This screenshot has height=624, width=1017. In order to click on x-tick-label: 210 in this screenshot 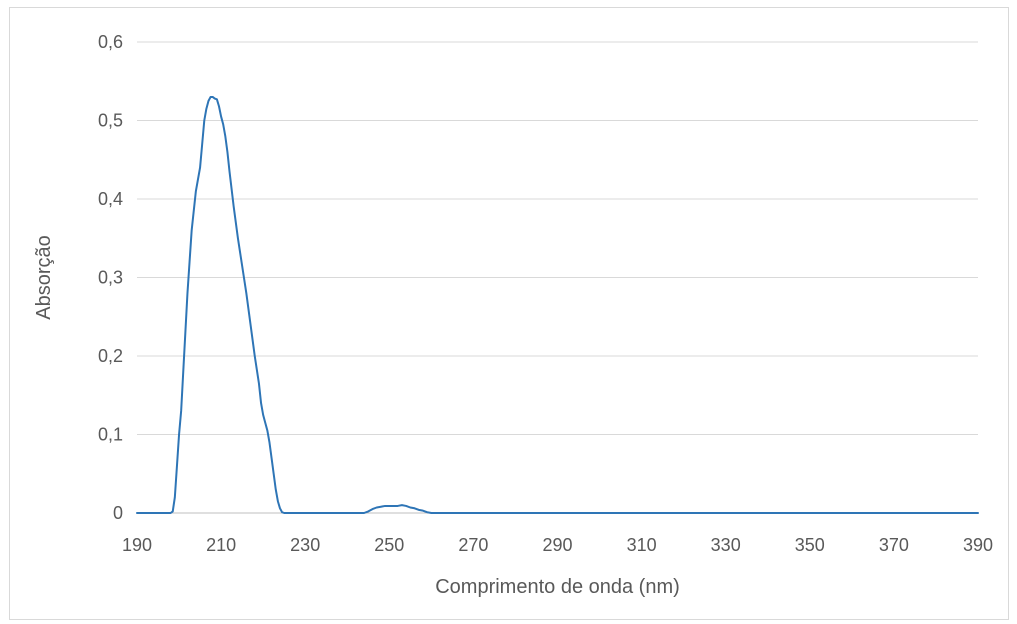, I will do `click(221, 545)`.